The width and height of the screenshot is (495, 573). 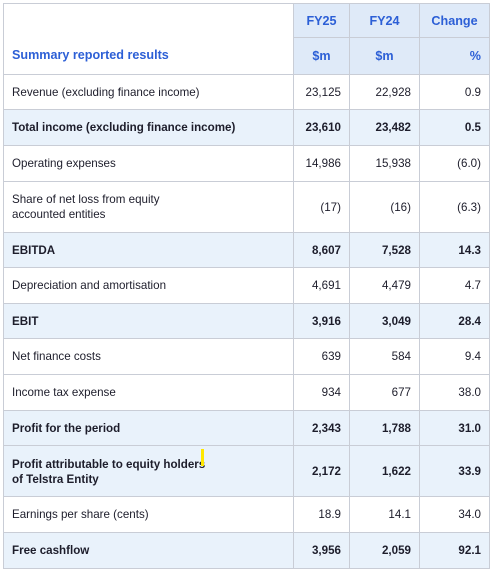 I want to click on row-label-line2: accounted entities, so click(x=59, y=214).